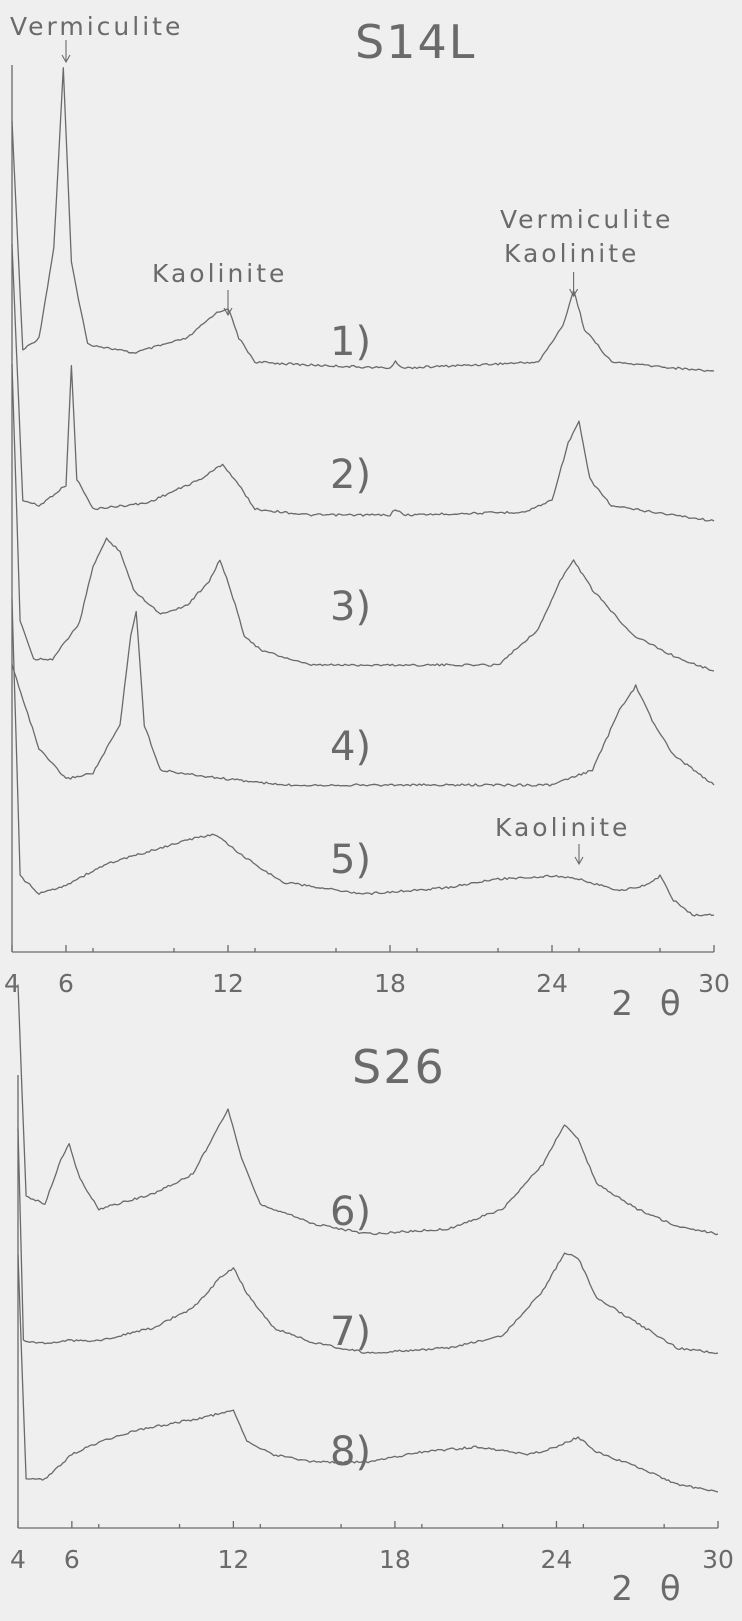 This screenshot has width=742, height=1621. I want to click on series-label: 5), so click(350, 860).